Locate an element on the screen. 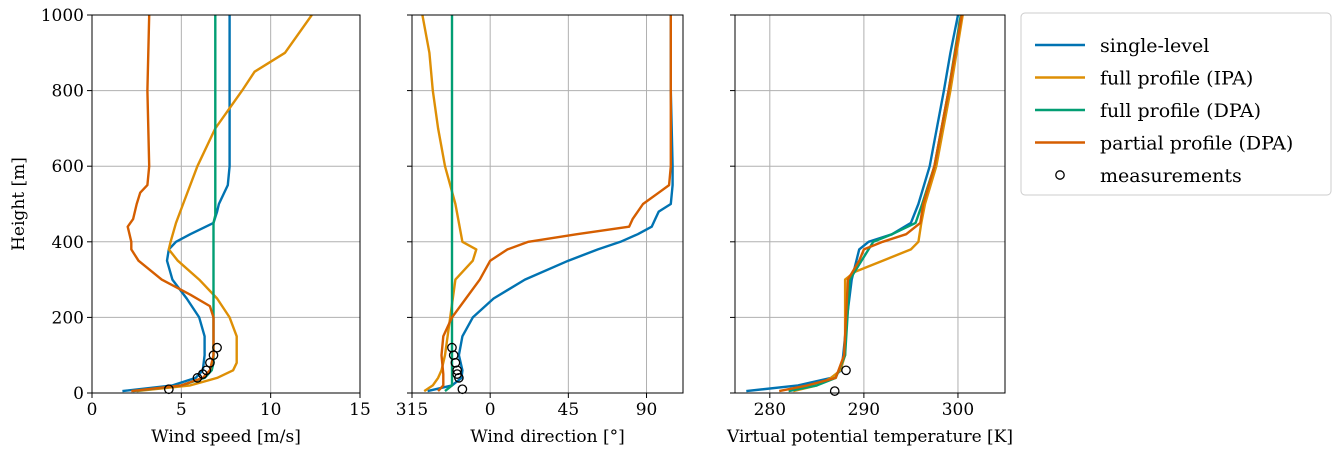 The image size is (1338, 450). legend-box is located at coordinates (1176, 104).